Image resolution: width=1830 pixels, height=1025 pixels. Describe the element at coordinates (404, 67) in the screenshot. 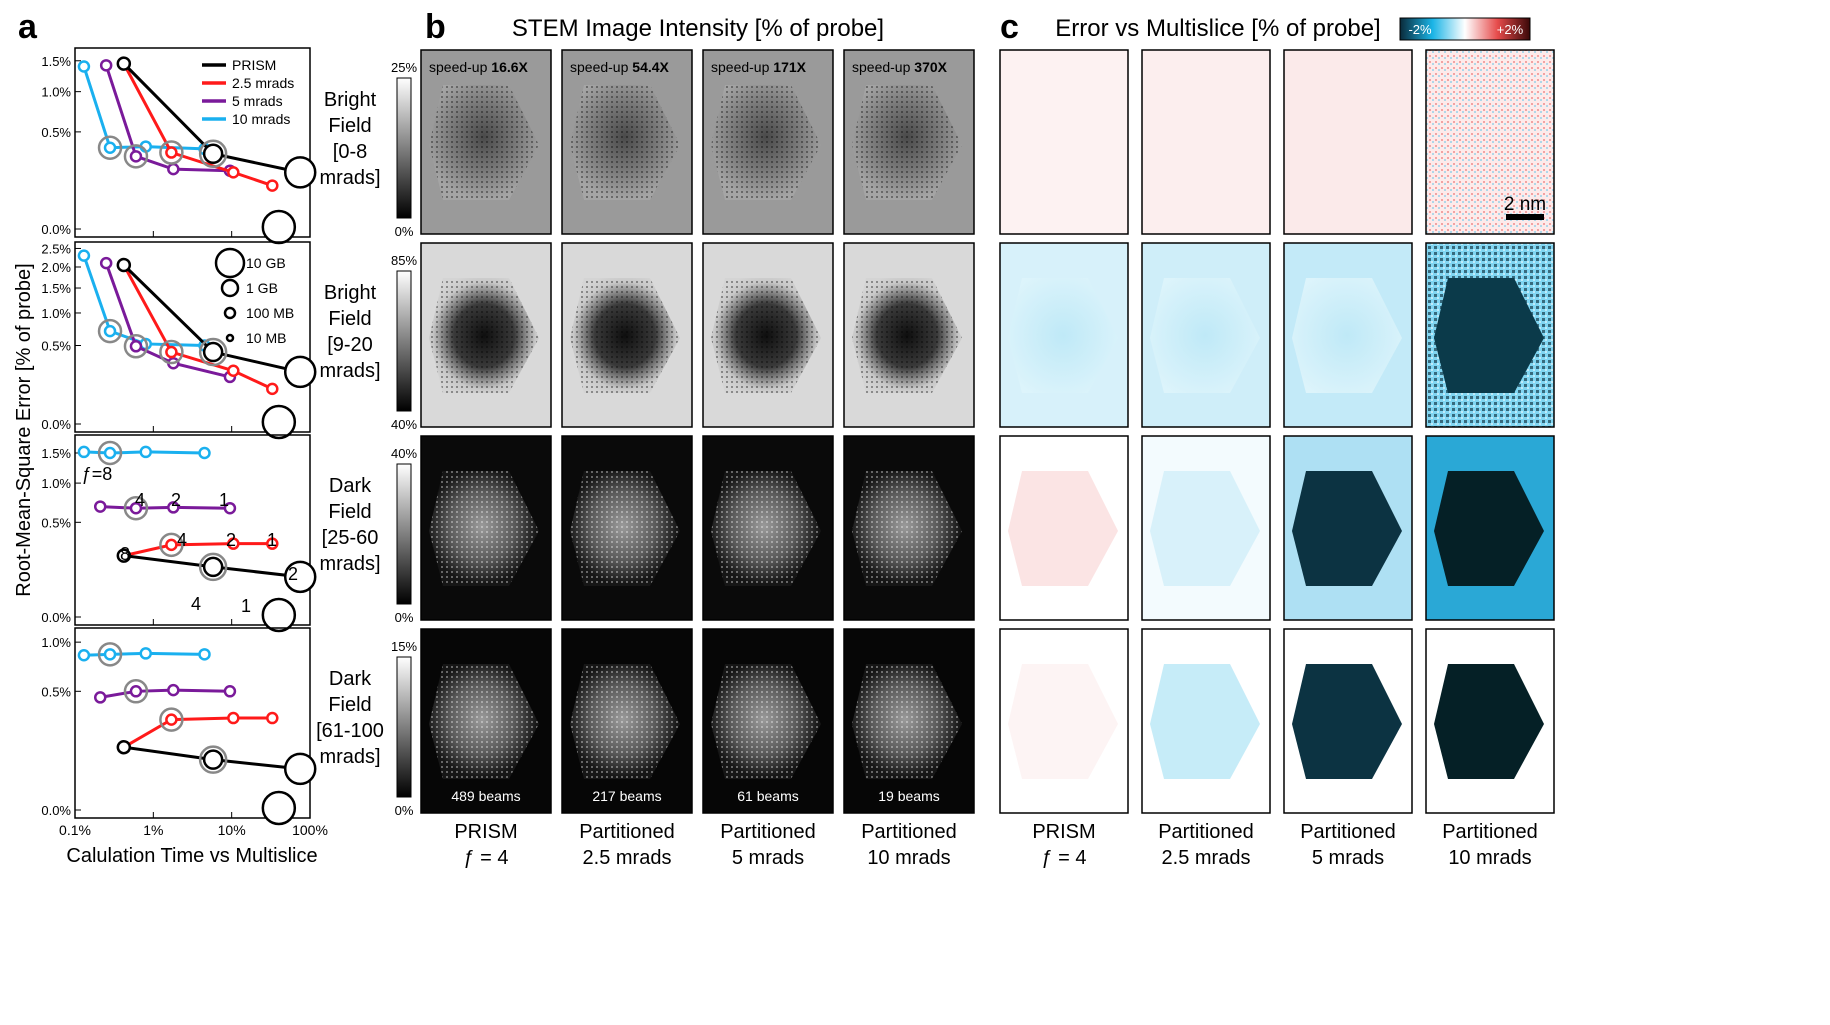

I see `colorbar-max-label: 25%` at that location.